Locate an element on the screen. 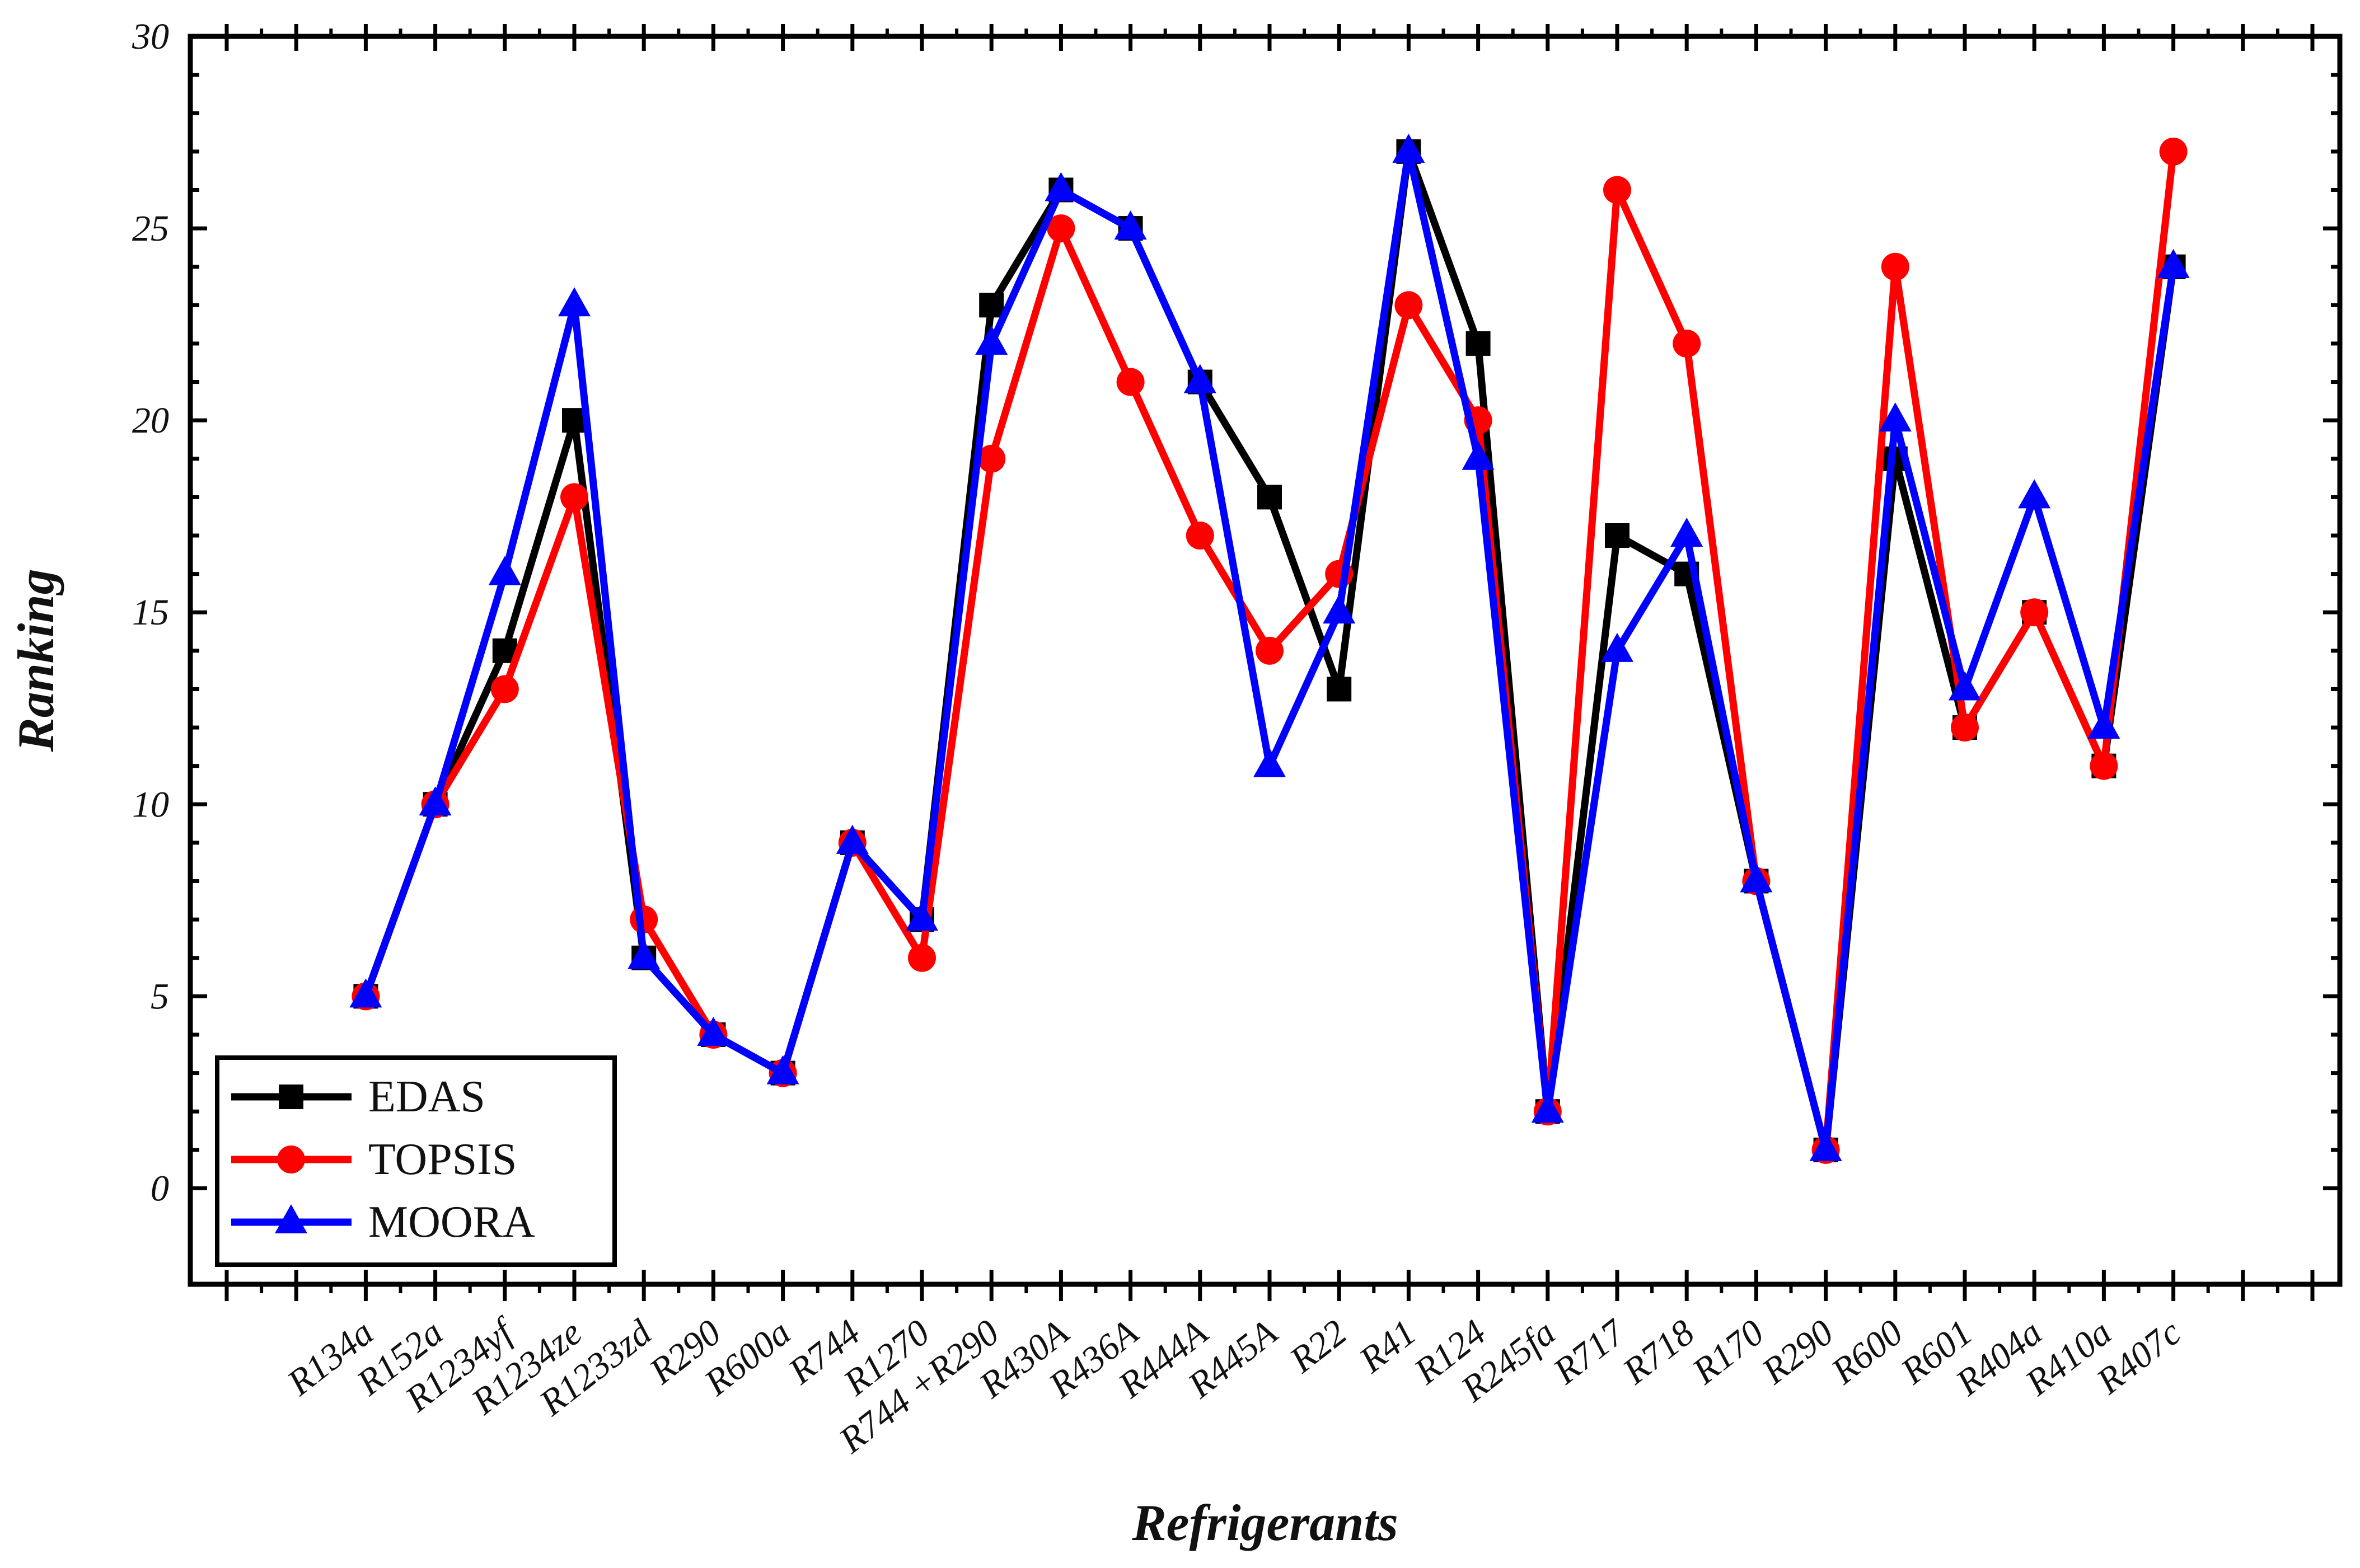 Image resolution: width=2360 pixels, height=1568 pixels. legend-marker-topsis is located at coordinates (291, 1160).